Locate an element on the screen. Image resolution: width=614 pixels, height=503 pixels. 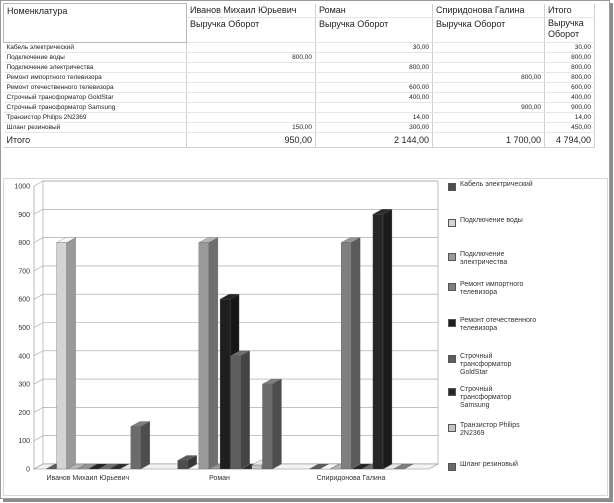
row-value-cell: 300,00 is located at coordinates (374, 127).